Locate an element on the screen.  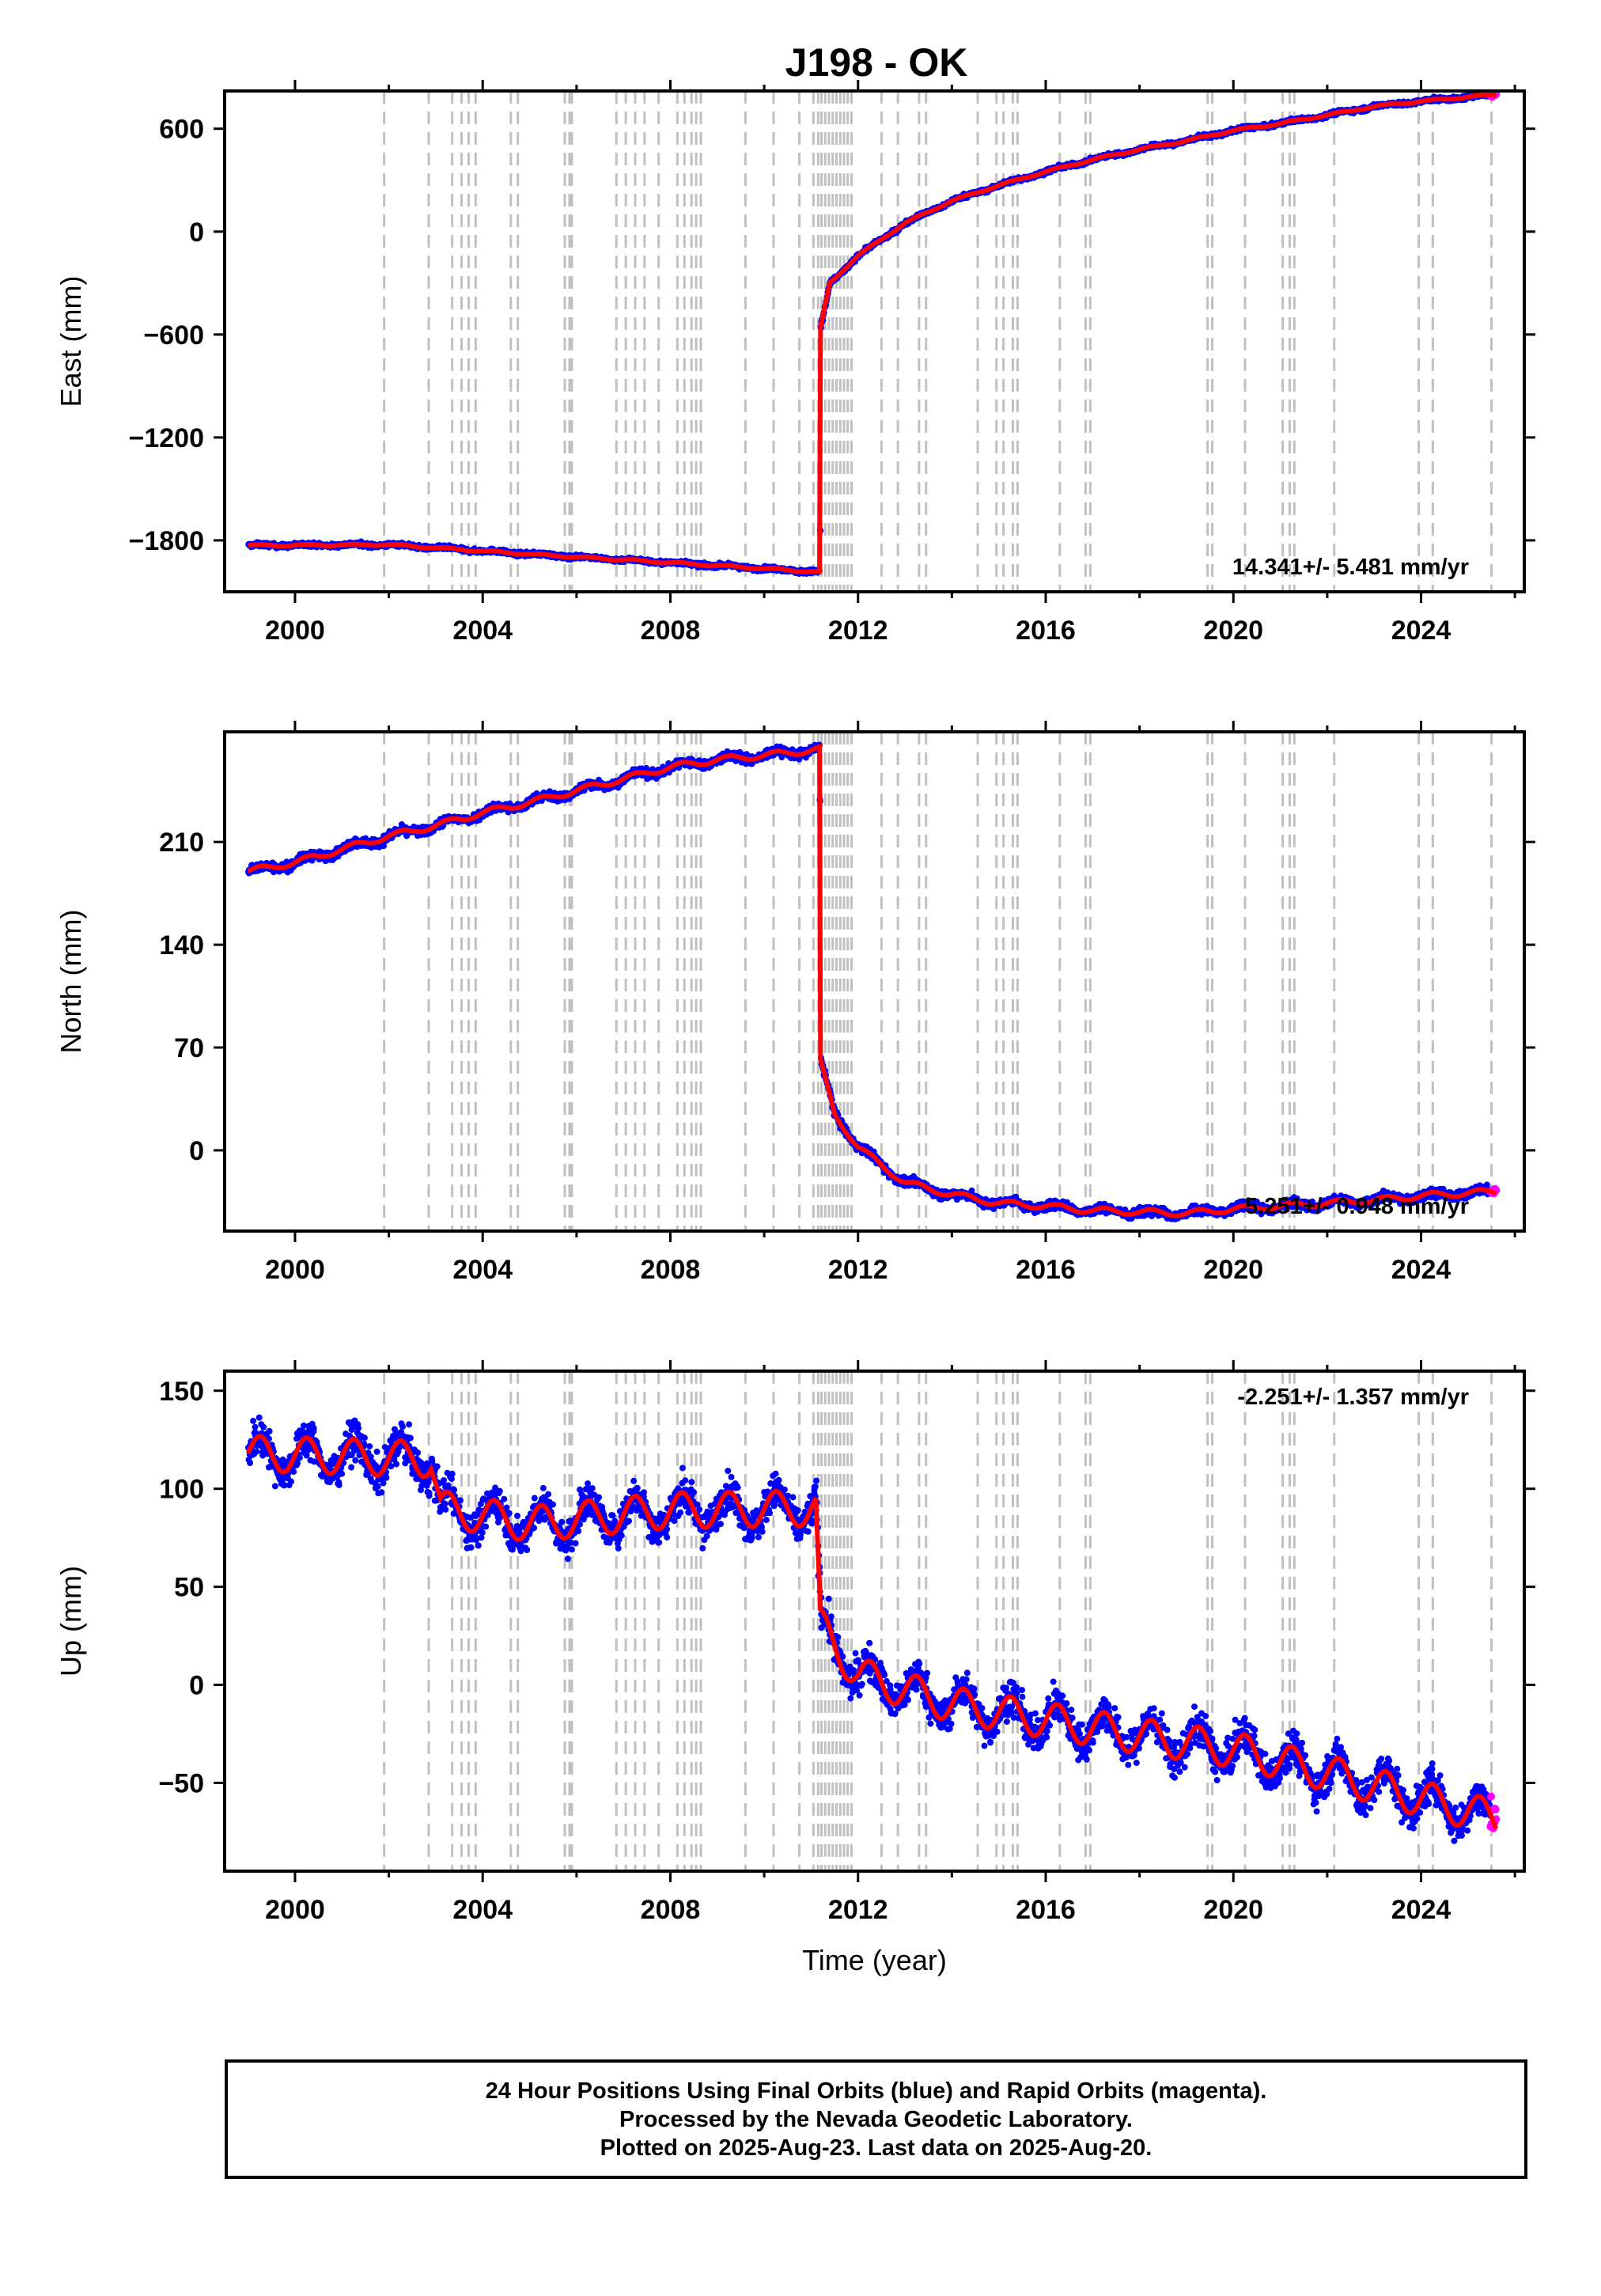
east-x-tick-label: 2024 is located at coordinates (1421, 631).